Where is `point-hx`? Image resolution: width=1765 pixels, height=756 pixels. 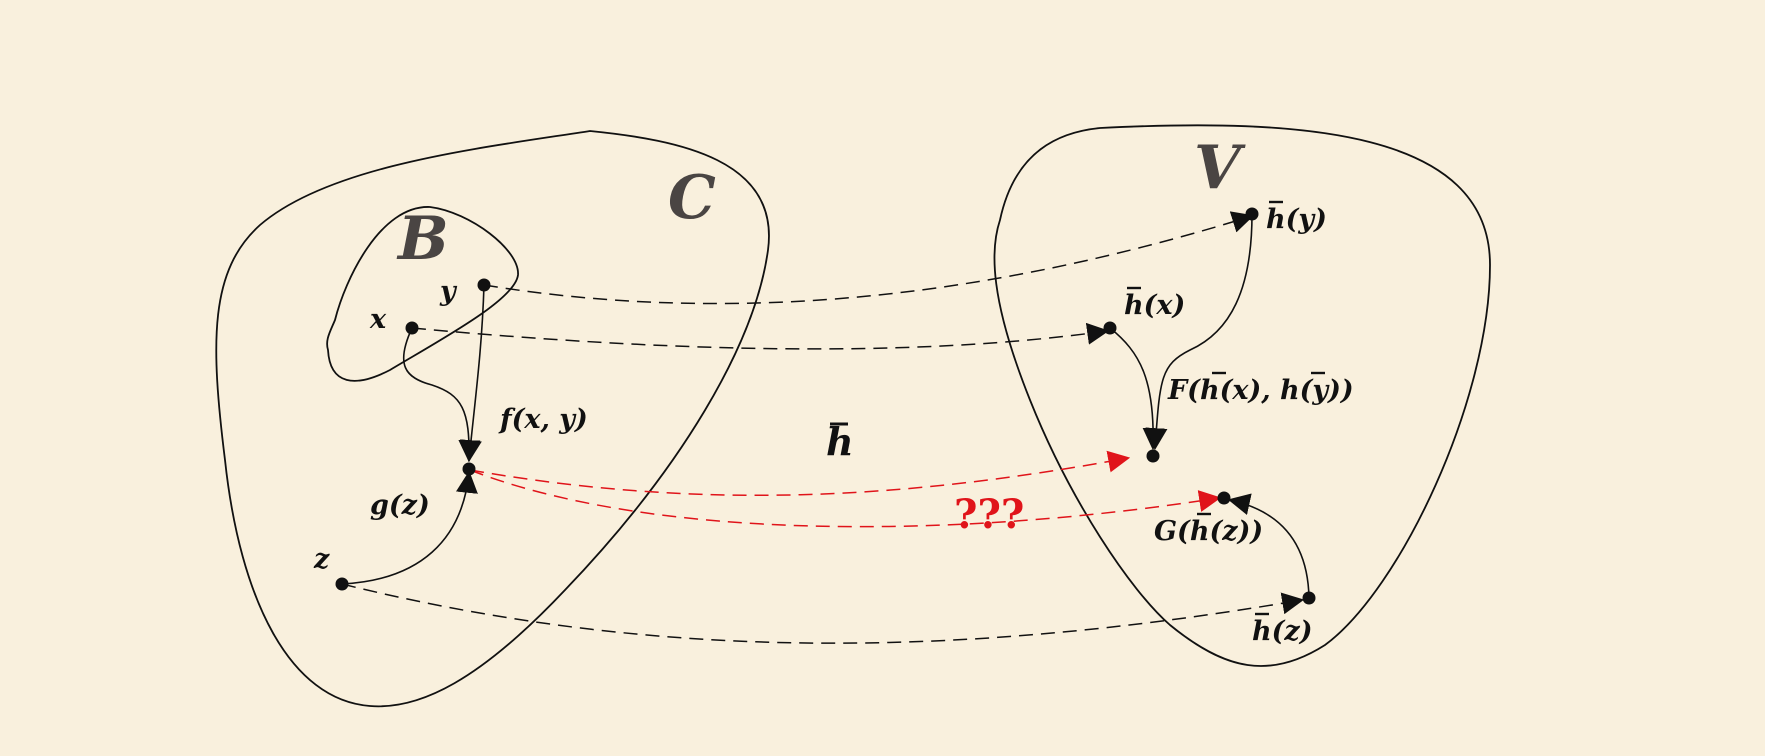 point-hx is located at coordinates (1110, 328).